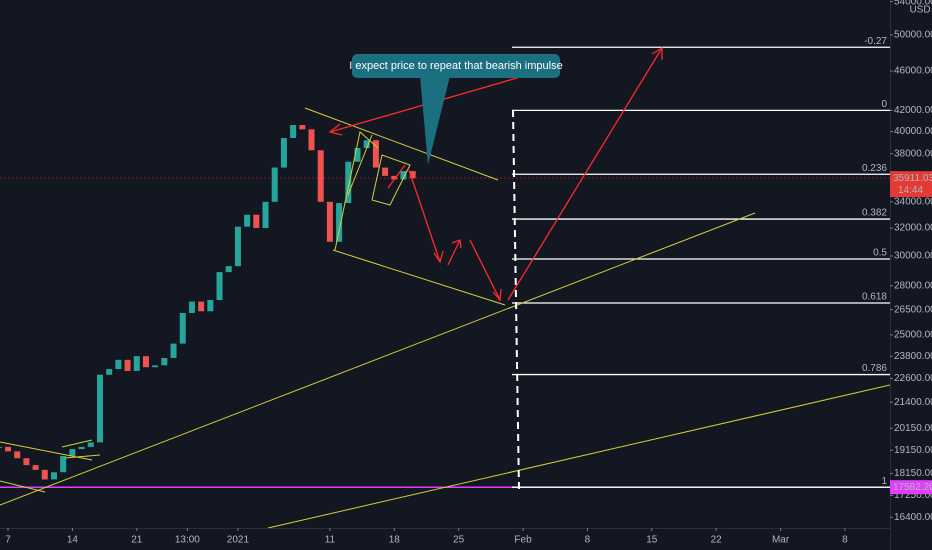 The image size is (932, 550). I want to click on y-tick-label: 21400.00, so click(913, 402).